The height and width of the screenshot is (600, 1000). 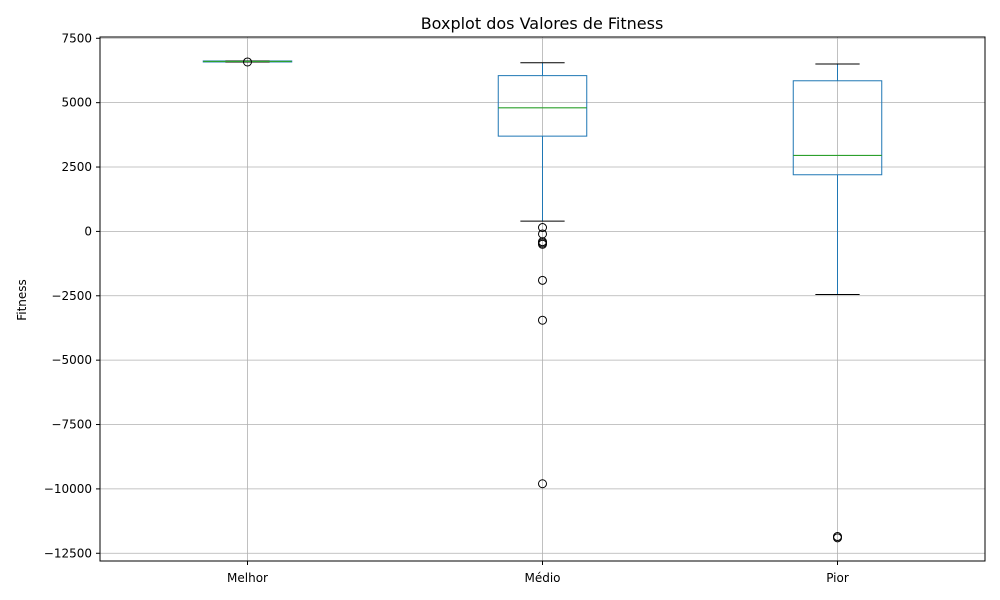 What do you see at coordinates (76, 167) in the screenshot?
I see `y-tick-label: 2500` at bounding box center [76, 167].